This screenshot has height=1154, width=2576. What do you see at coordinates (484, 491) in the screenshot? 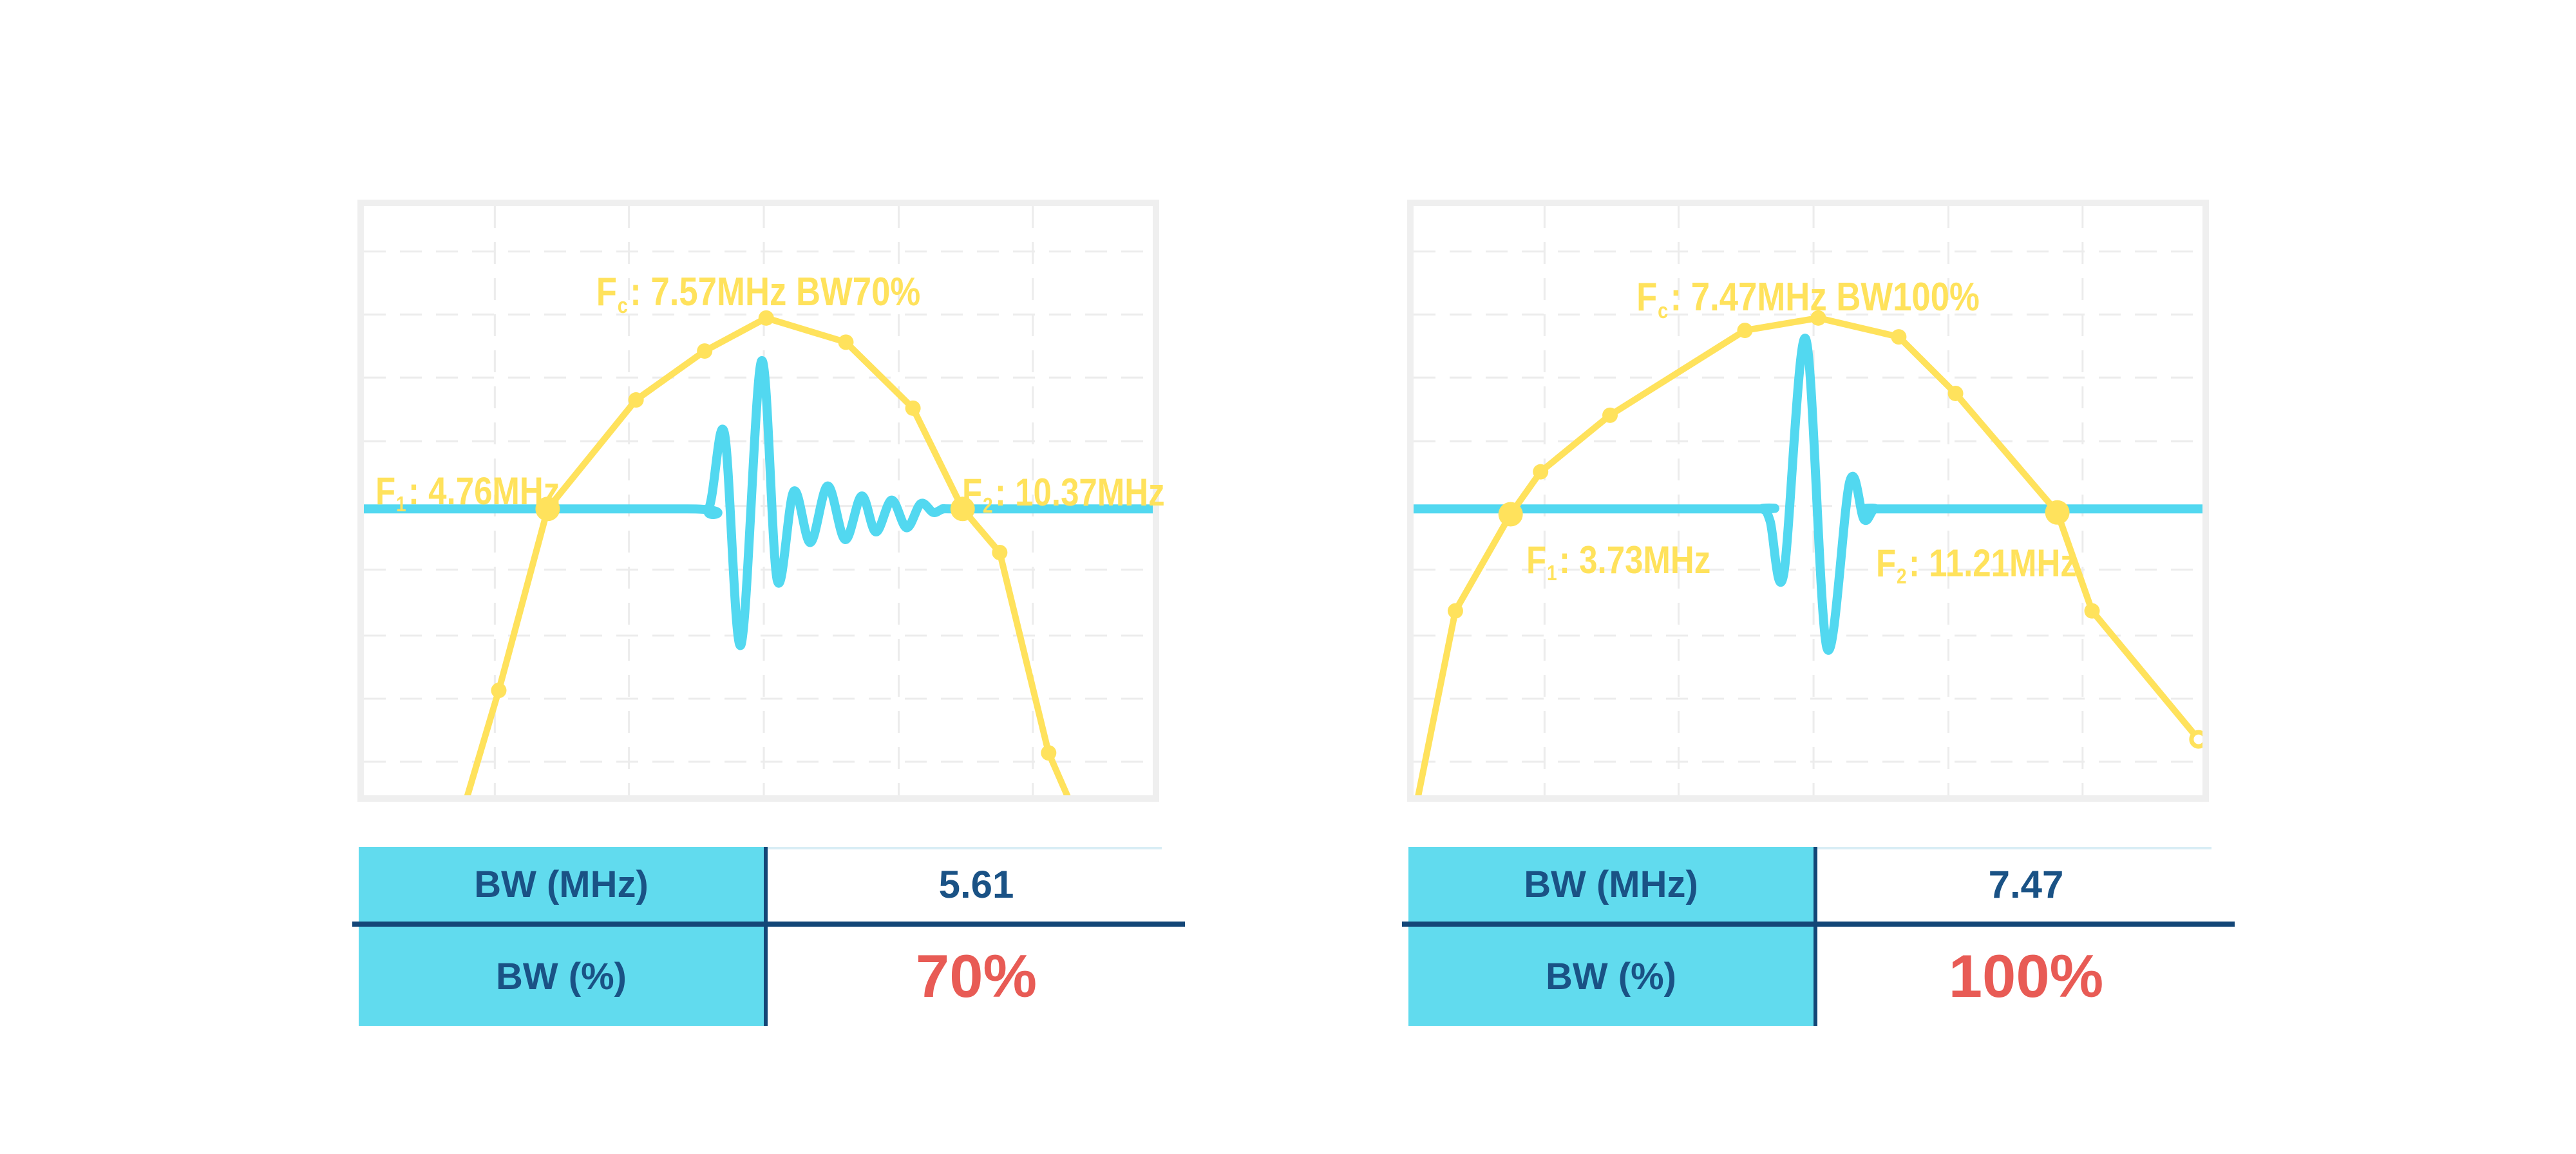
I see `f1-value-text: : 4.76MHz` at bounding box center [484, 491].